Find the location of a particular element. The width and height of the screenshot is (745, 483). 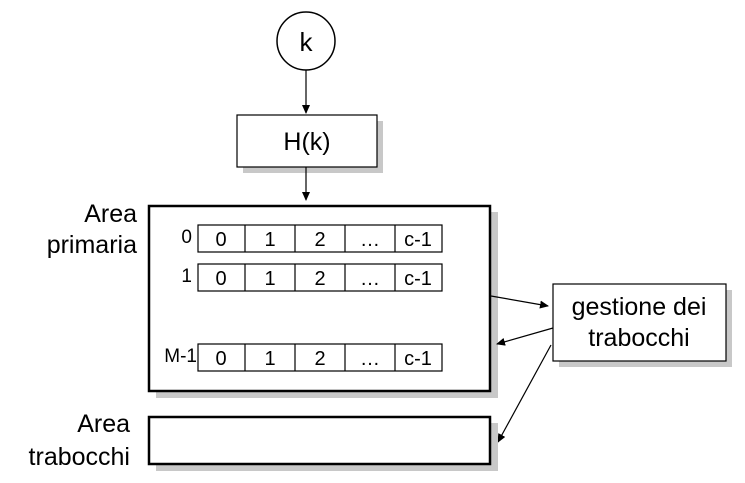

arrow-manager-to-overflow-area is located at coordinates (524, 393).